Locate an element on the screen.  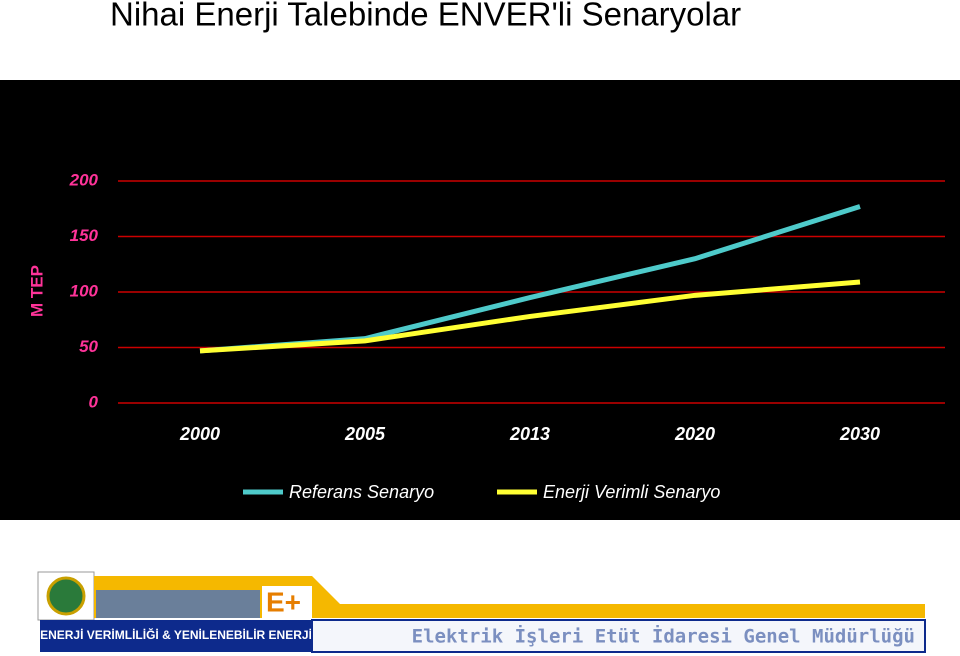
logo-mark: E+ is located at coordinates (283, 601).